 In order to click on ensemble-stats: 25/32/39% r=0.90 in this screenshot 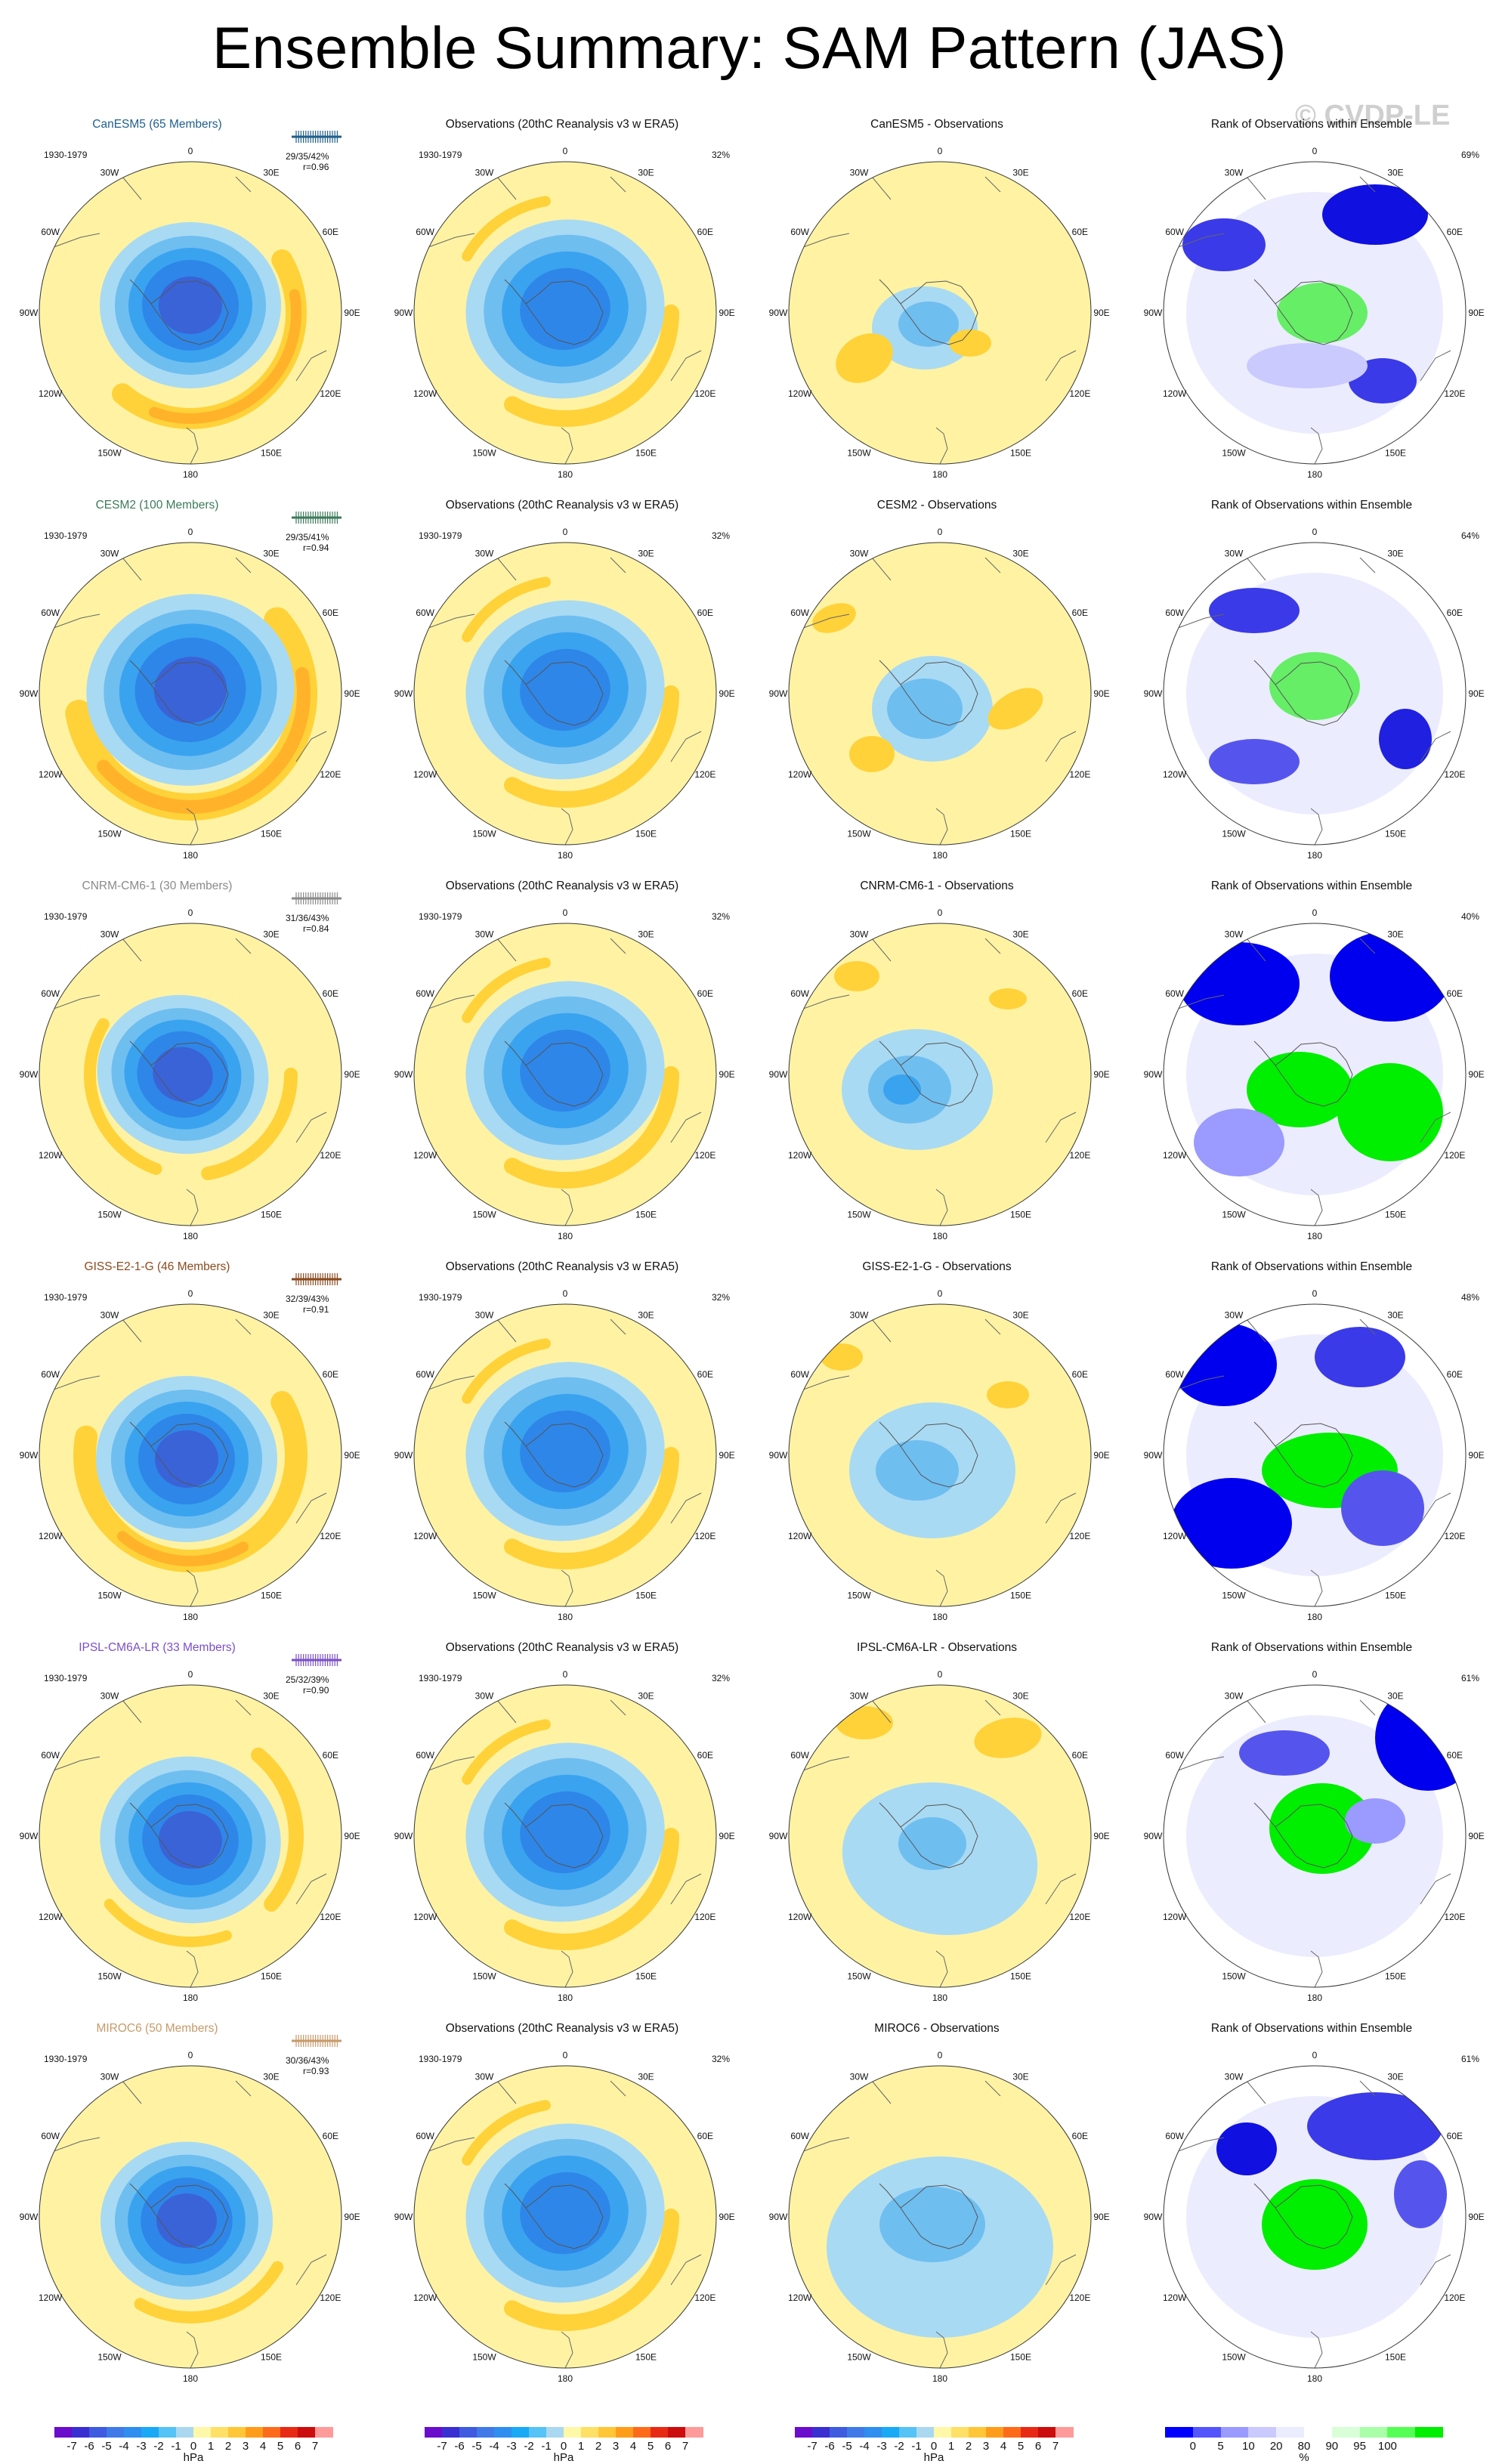, I will do `click(307, 1685)`.